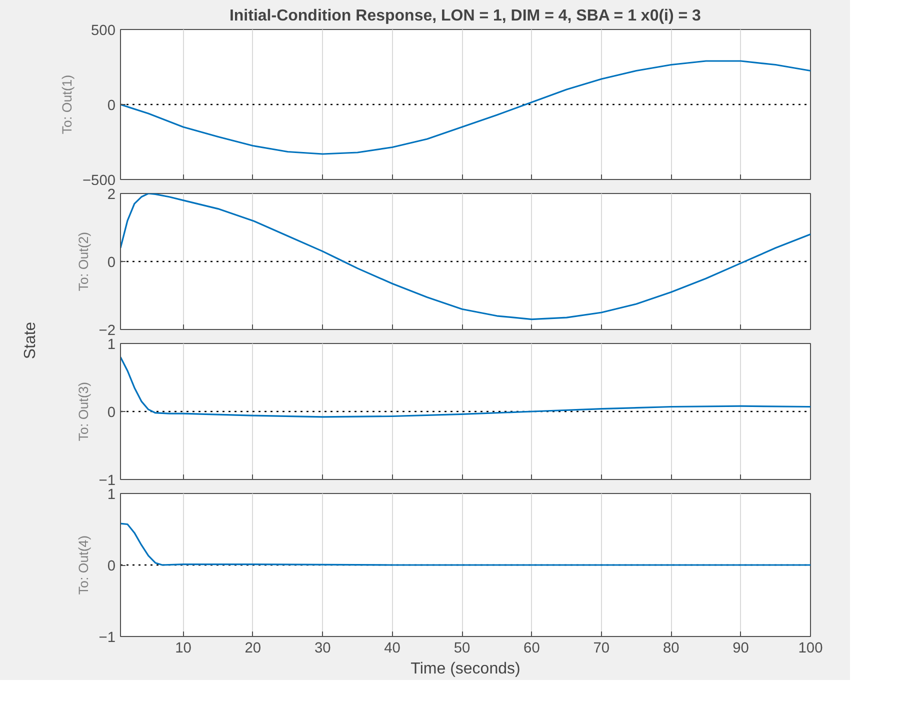 This screenshot has height=707, width=904. What do you see at coordinates (671, 648) in the screenshot?
I see `x-tick-label: 80` at bounding box center [671, 648].